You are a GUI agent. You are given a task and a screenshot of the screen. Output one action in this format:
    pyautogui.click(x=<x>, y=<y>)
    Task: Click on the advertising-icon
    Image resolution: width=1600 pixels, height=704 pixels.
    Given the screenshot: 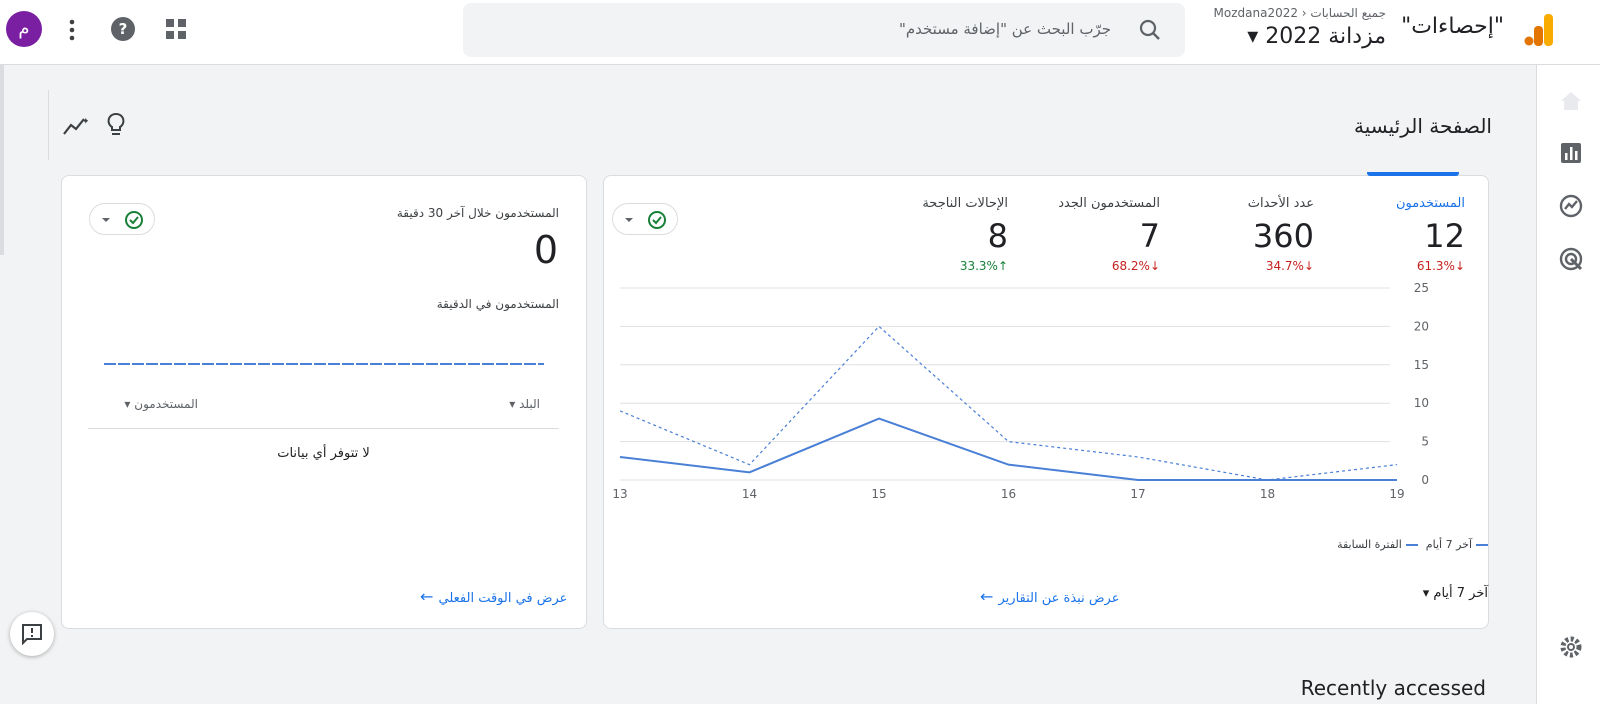 What is the action you would take?
    pyautogui.click(x=1571, y=259)
    